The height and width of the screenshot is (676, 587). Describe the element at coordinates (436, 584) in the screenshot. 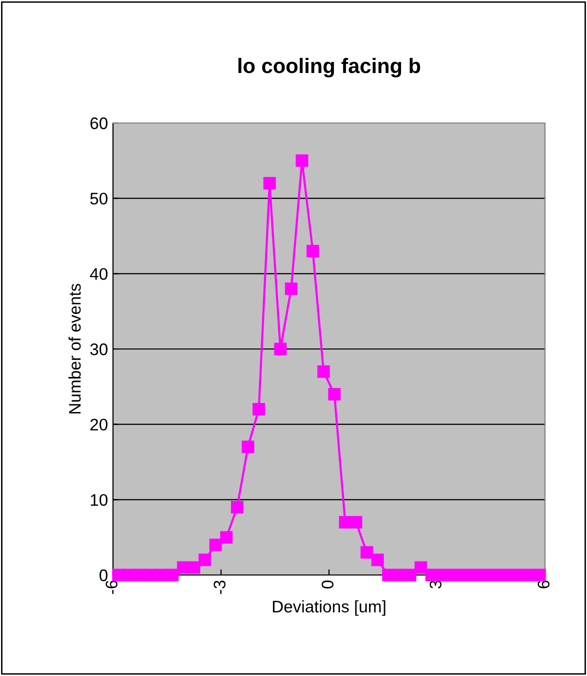

I see `x-tick-label: 3` at that location.